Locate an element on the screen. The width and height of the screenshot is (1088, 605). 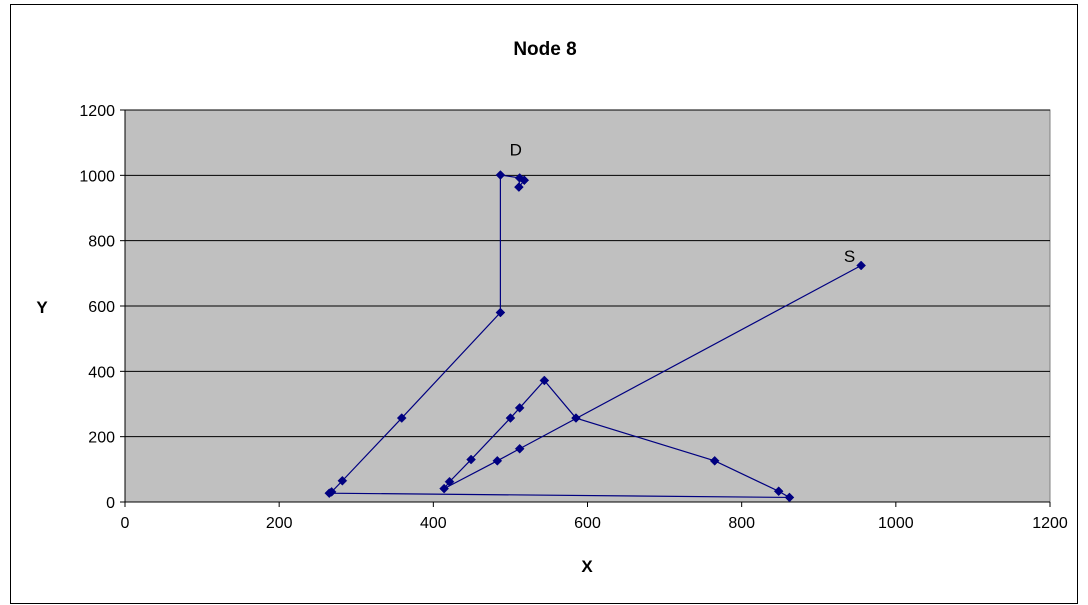
x-tick-label: 0 is located at coordinates (125, 523).